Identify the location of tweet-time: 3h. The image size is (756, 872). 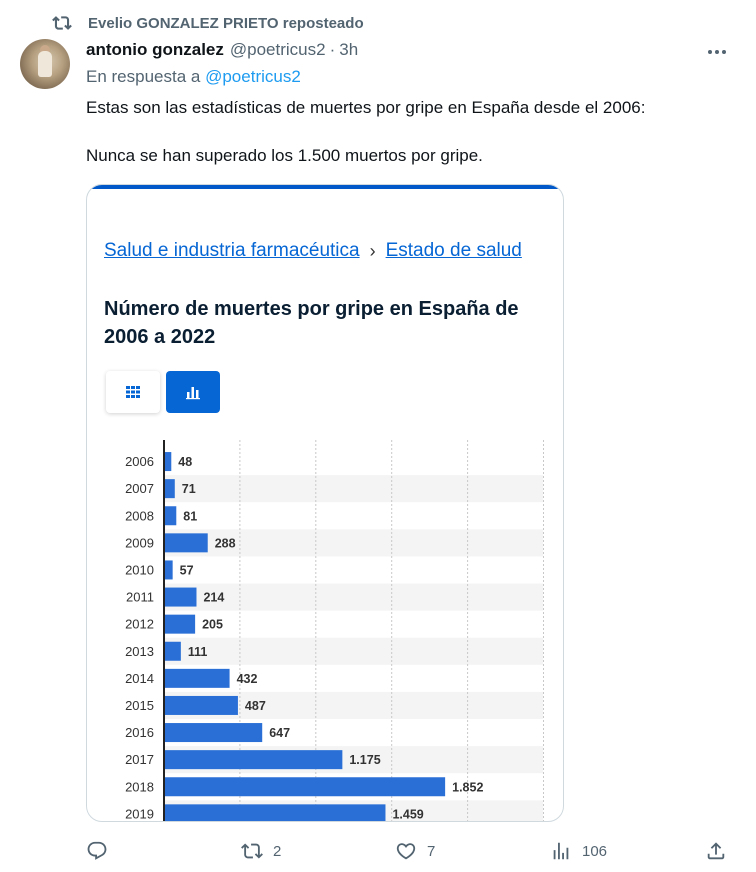
(349, 49).